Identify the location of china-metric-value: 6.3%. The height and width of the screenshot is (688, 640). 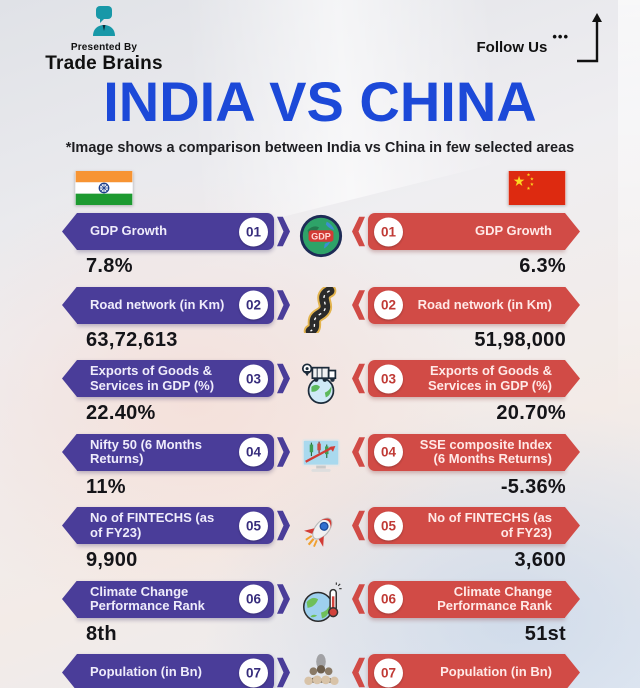
(542, 266).